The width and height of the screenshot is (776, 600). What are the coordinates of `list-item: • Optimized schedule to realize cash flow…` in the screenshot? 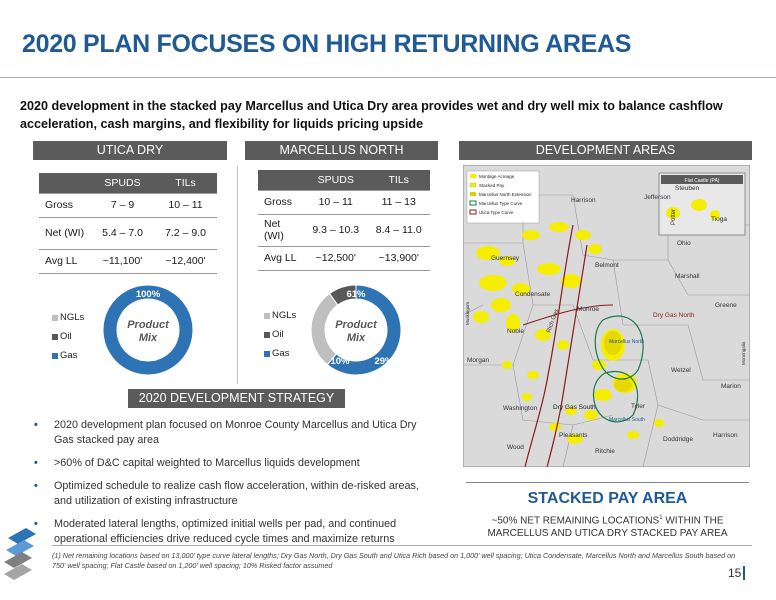 It's located at (229, 494).